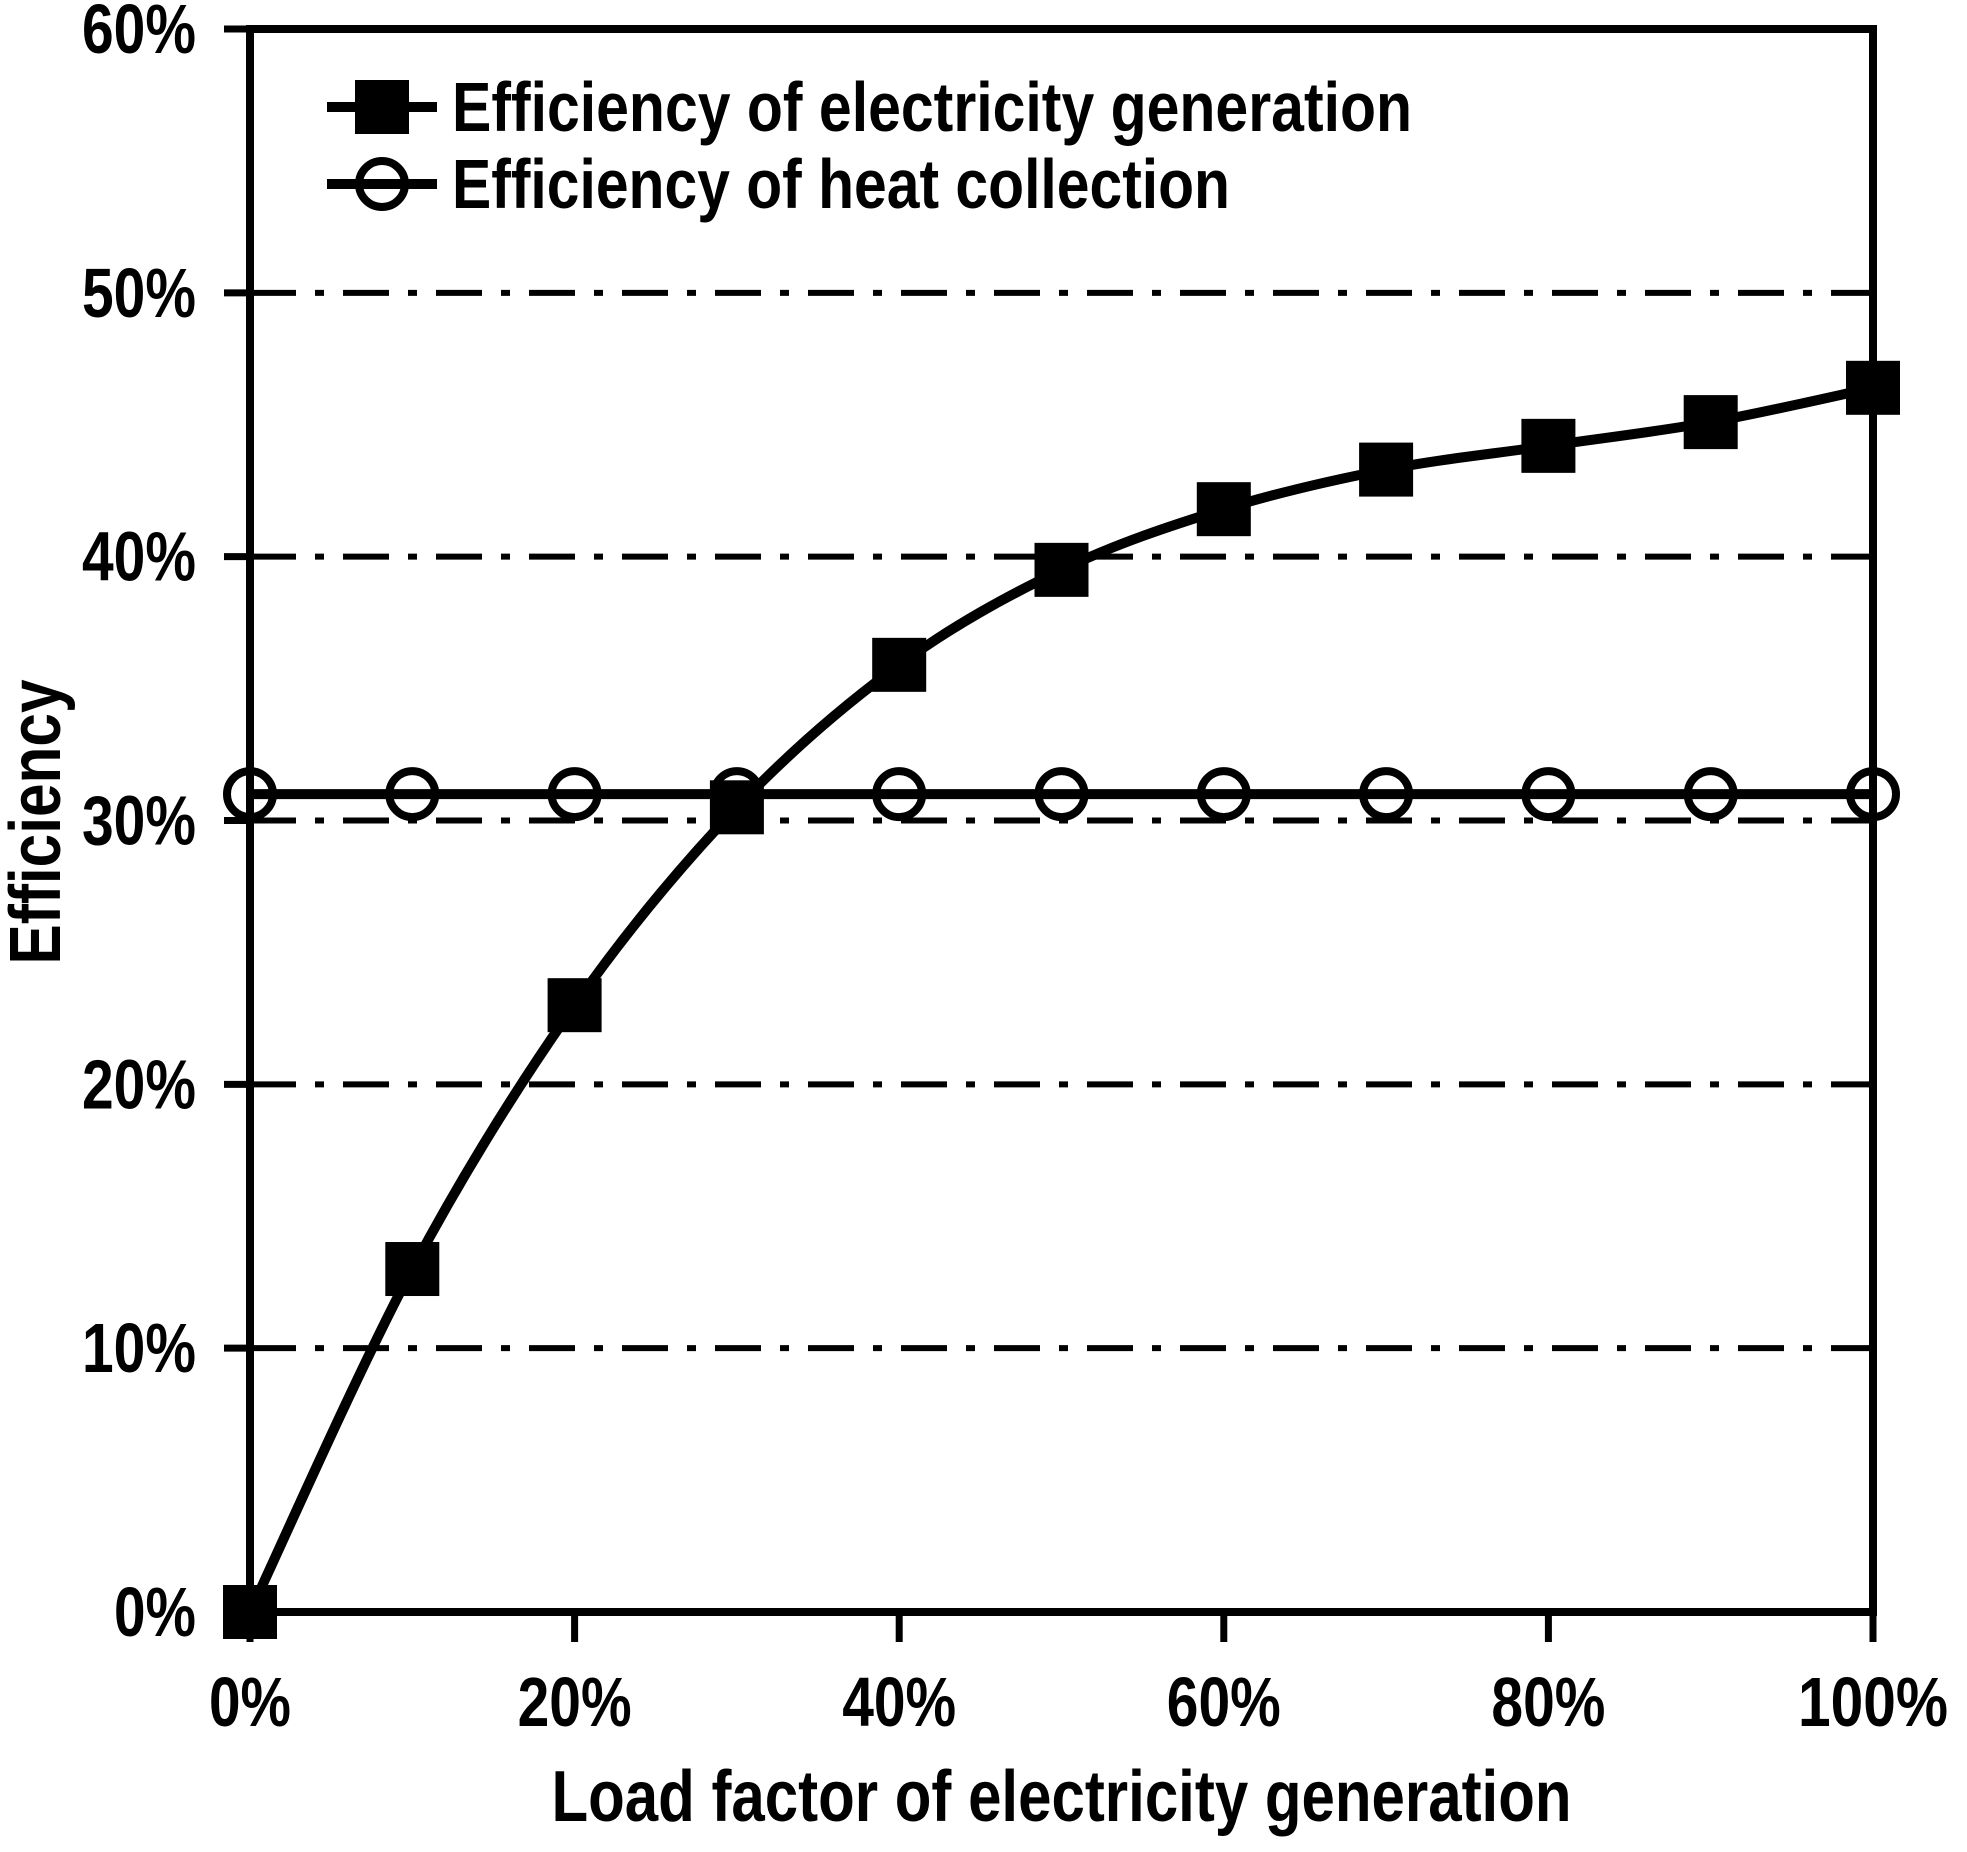 This screenshot has width=1967, height=1852. Describe the element at coordinates (899, 1702) in the screenshot. I see `x-tick-label: 40%` at that location.